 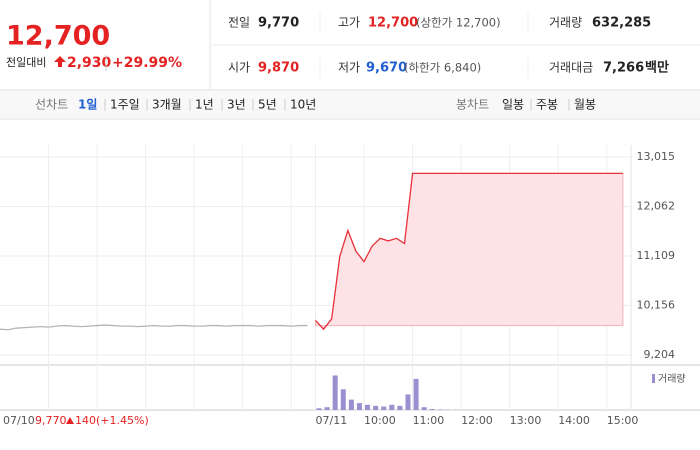 What do you see at coordinates (125, 105) in the screenshot?
I see `tab: 1주일` at bounding box center [125, 105].